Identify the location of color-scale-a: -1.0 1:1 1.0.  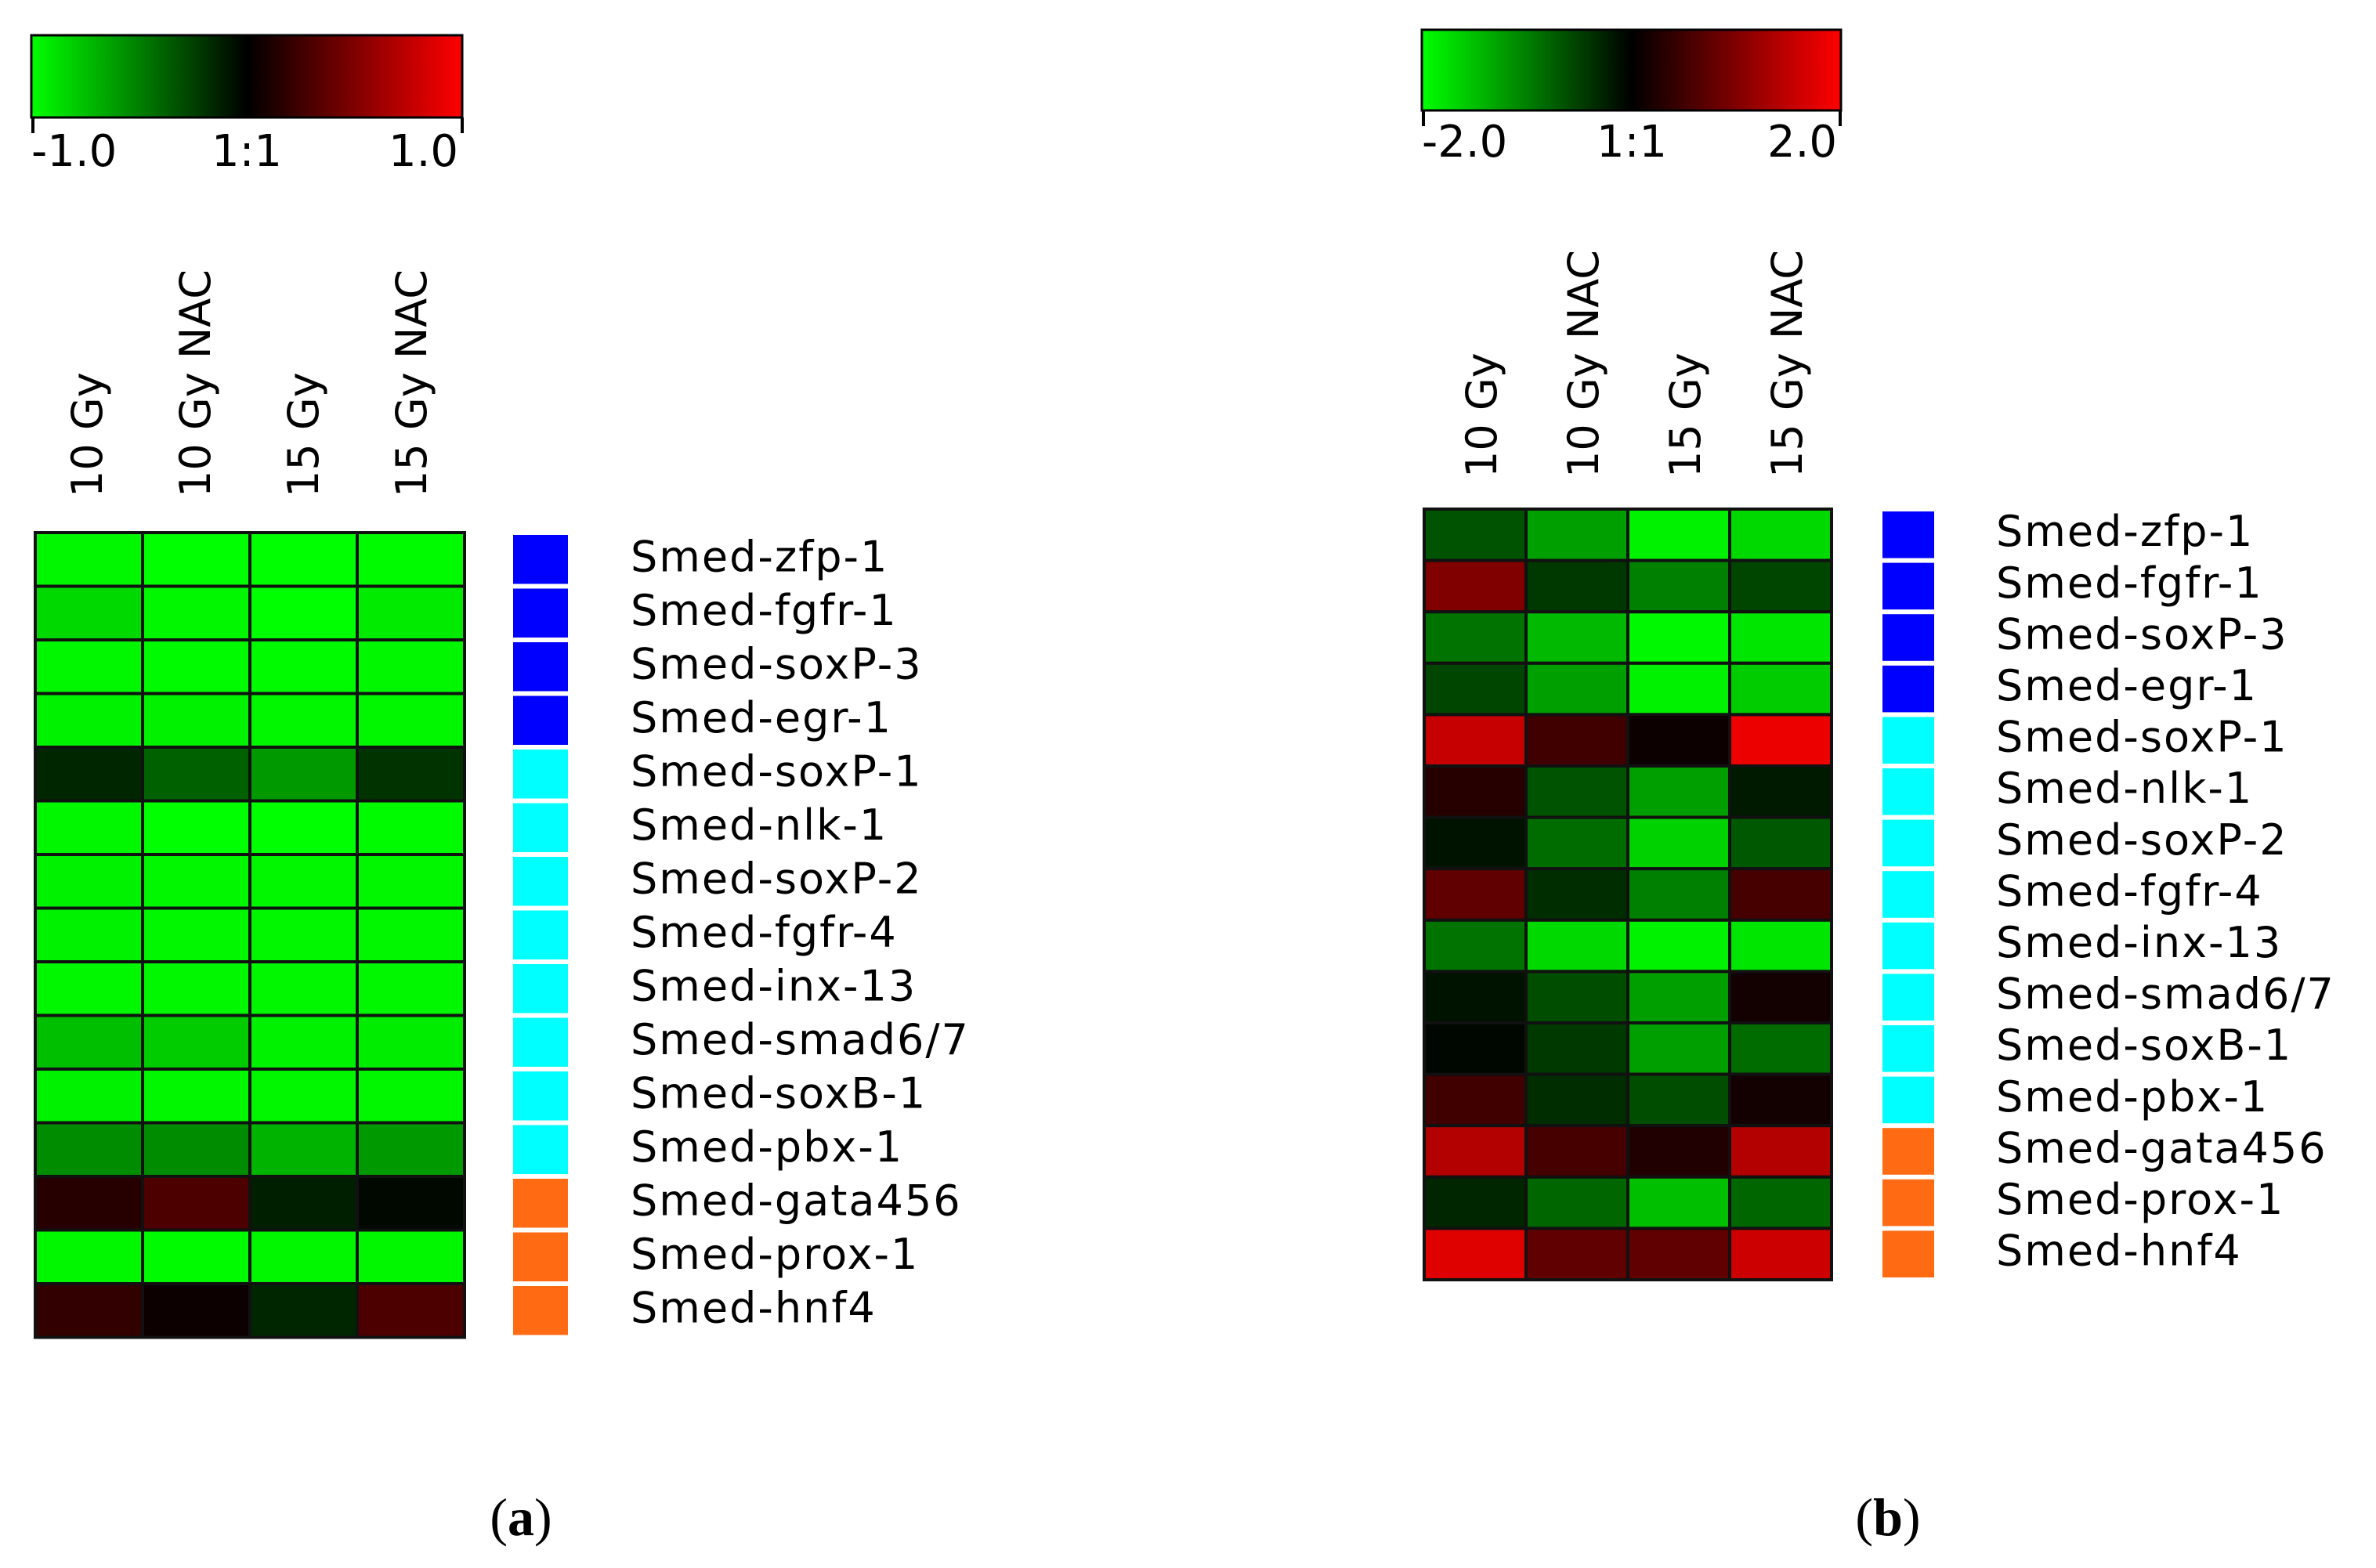
(247, 105).